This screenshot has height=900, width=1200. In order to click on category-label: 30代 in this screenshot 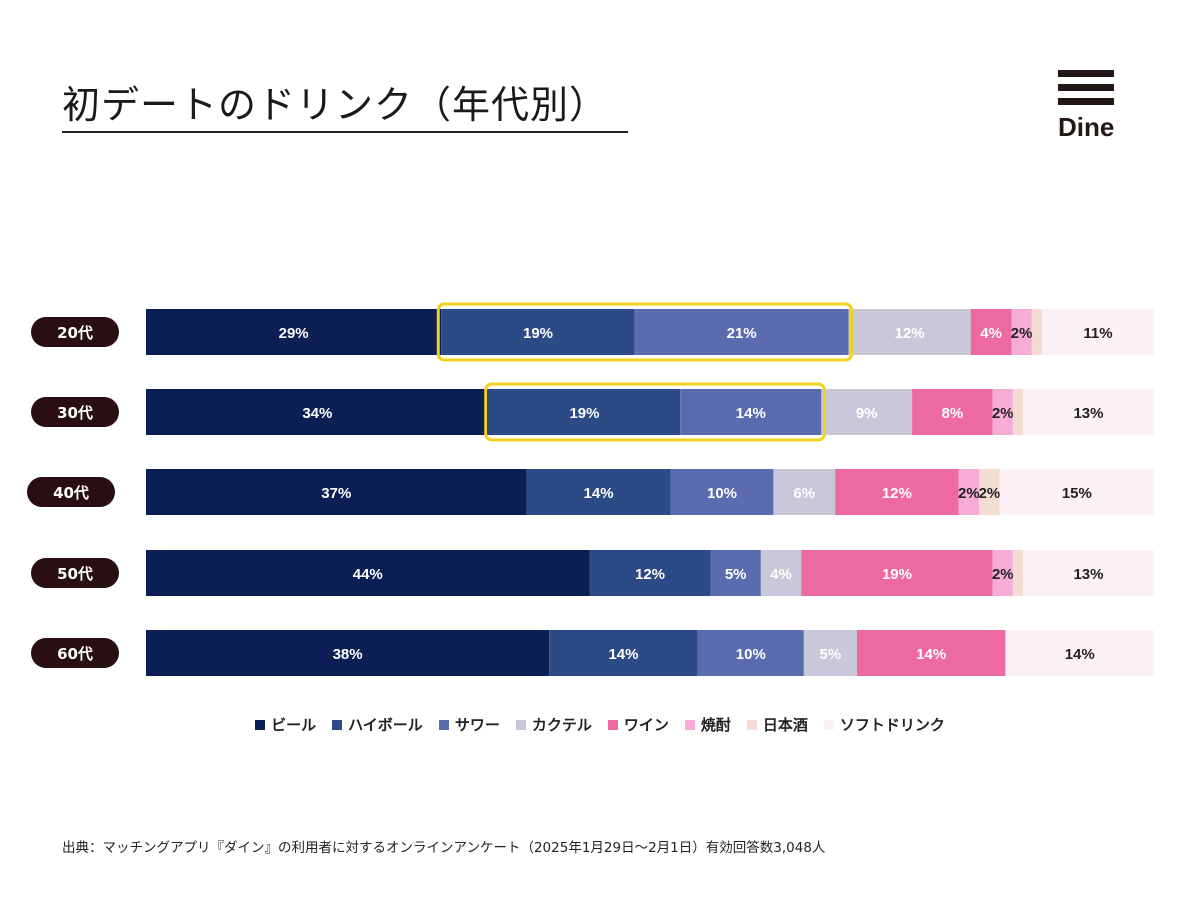, I will do `click(75, 413)`.